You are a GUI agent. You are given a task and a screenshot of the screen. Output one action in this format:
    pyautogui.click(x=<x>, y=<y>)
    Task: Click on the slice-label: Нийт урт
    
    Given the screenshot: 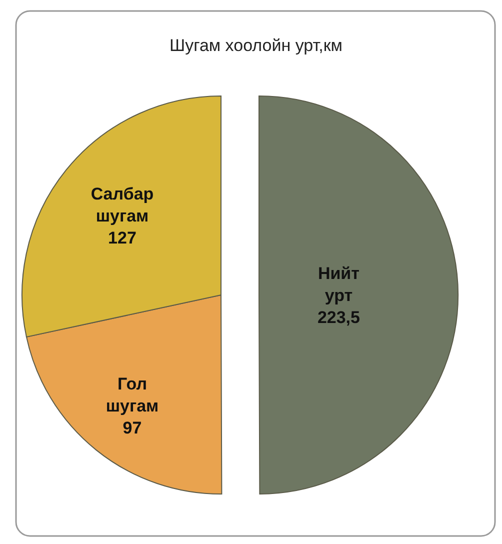 What is the action you would take?
    pyautogui.click(x=339, y=283)
    